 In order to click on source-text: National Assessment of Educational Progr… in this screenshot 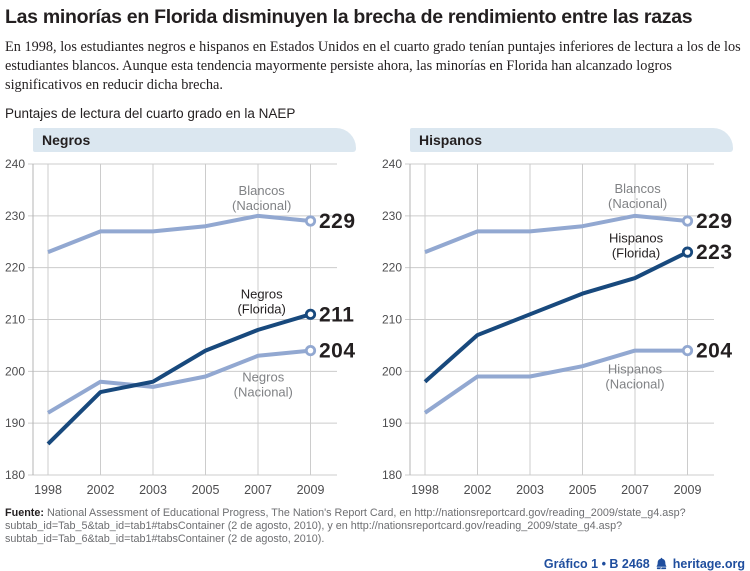, I will do `click(345, 526)`.